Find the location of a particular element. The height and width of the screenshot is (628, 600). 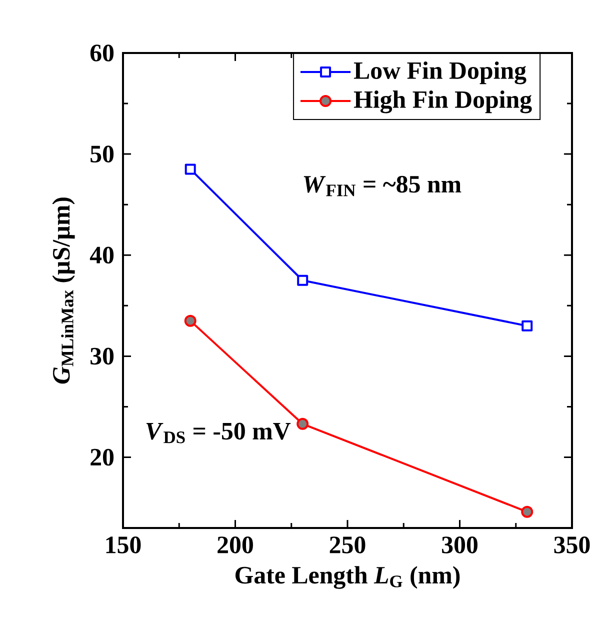

y-tick-label: 40 is located at coordinates (102, 255).